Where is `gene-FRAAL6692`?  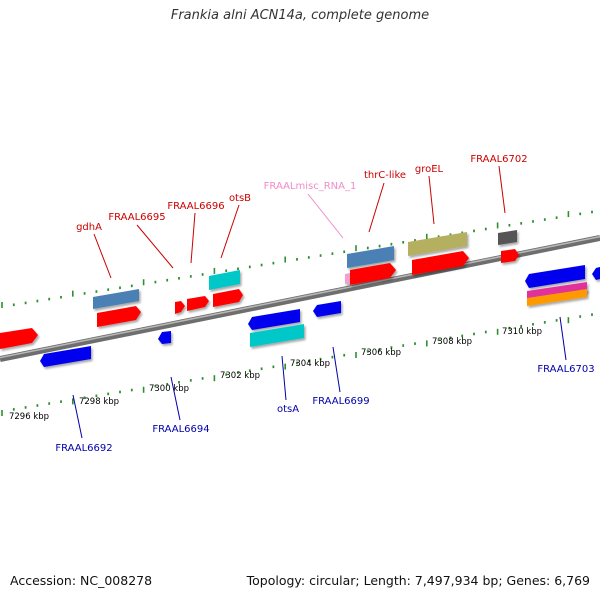
gene-FRAAL6692 is located at coordinates (65, 356).